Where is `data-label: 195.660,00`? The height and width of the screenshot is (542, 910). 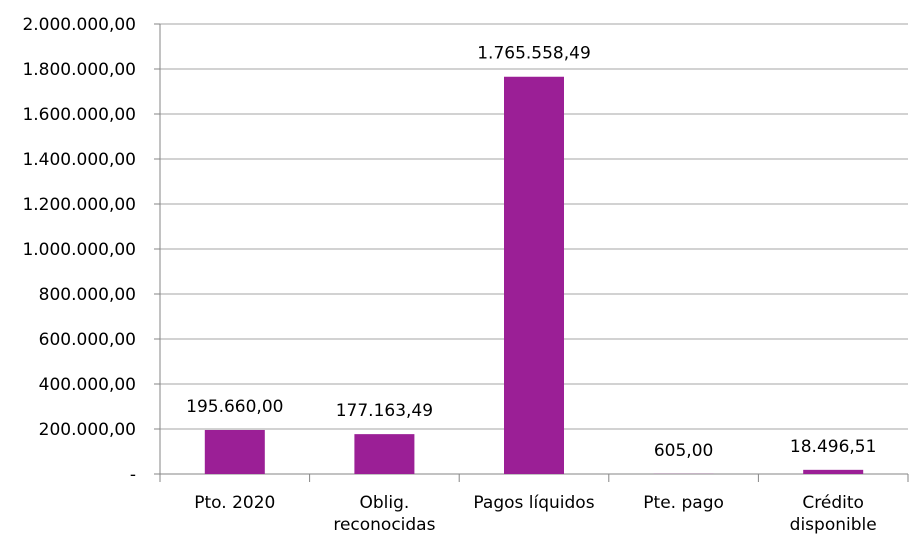
data-label: 195.660,00 is located at coordinates (234, 407).